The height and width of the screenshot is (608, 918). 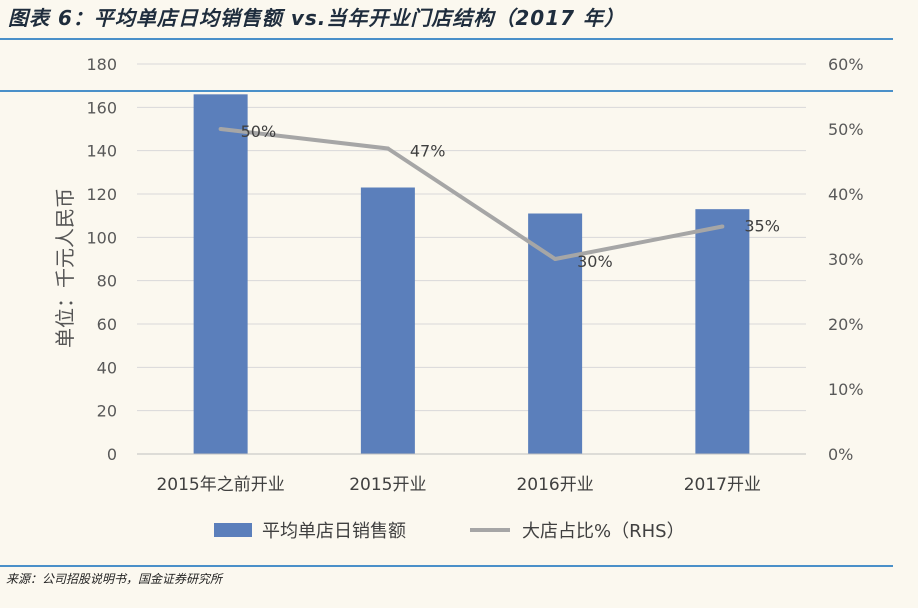 What do you see at coordinates (471, 194) in the screenshot?
I see `line-path` at bounding box center [471, 194].